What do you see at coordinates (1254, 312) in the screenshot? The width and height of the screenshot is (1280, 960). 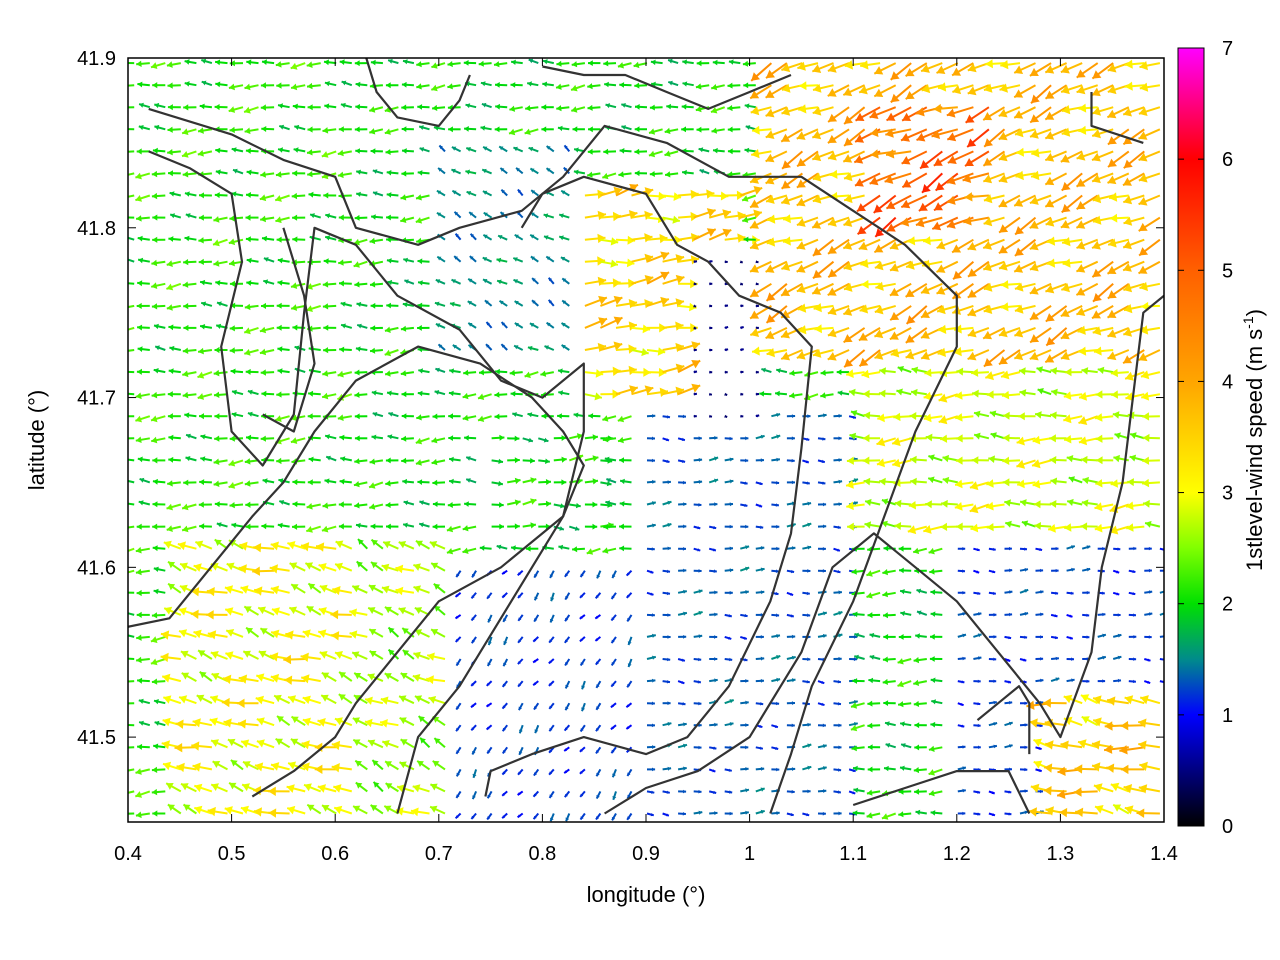 I see `colorbar-label-end: )` at bounding box center [1254, 312].